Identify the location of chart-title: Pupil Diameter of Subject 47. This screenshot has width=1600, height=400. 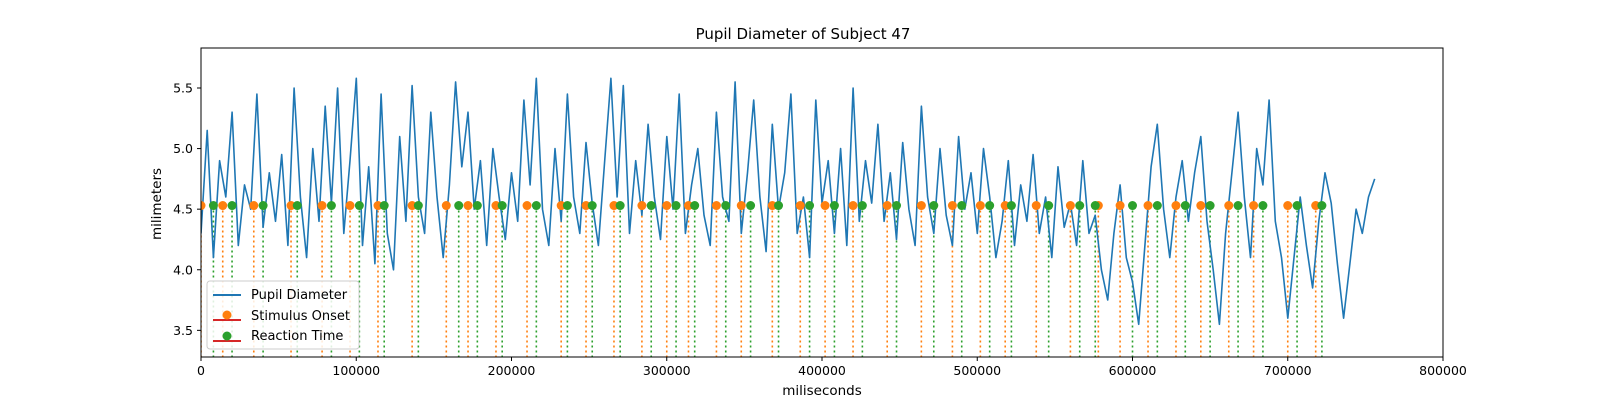
(803, 34).